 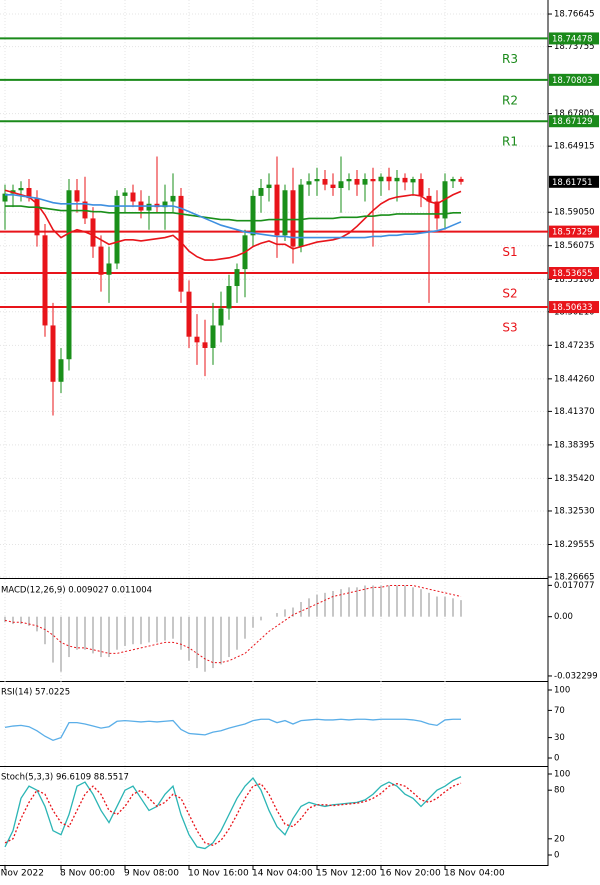 I want to click on y-tick-label: 20, so click(x=559, y=839).